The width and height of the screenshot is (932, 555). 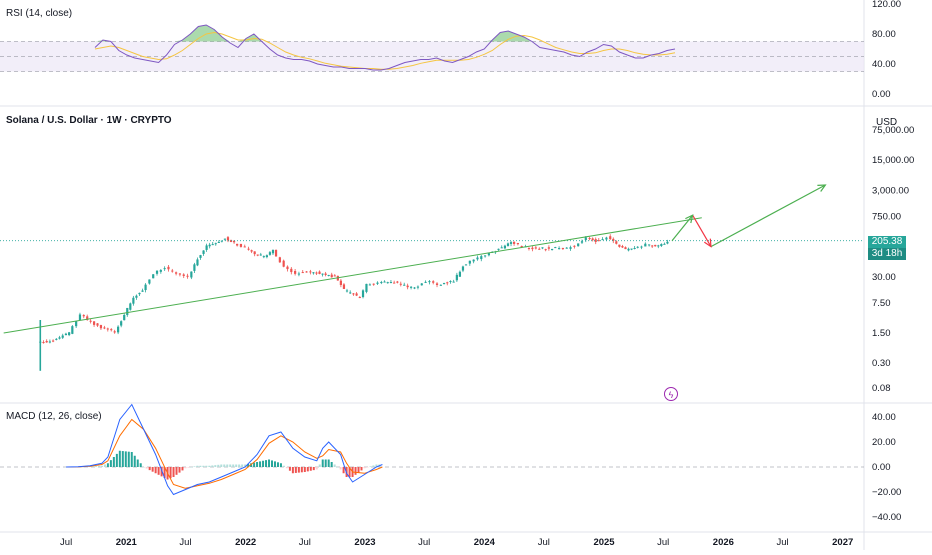 I want to click on time-axis-tick-2: Jul, so click(x=185, y=542).